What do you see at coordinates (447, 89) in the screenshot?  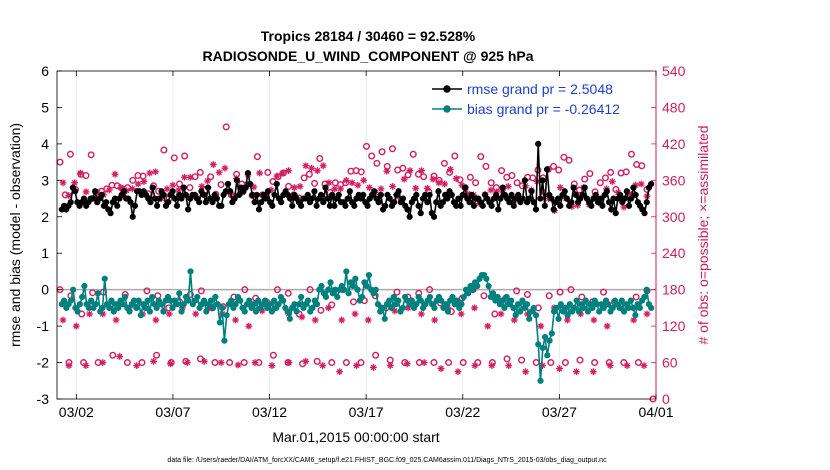 I see `legend-marker` at bounding box center [447, 89].